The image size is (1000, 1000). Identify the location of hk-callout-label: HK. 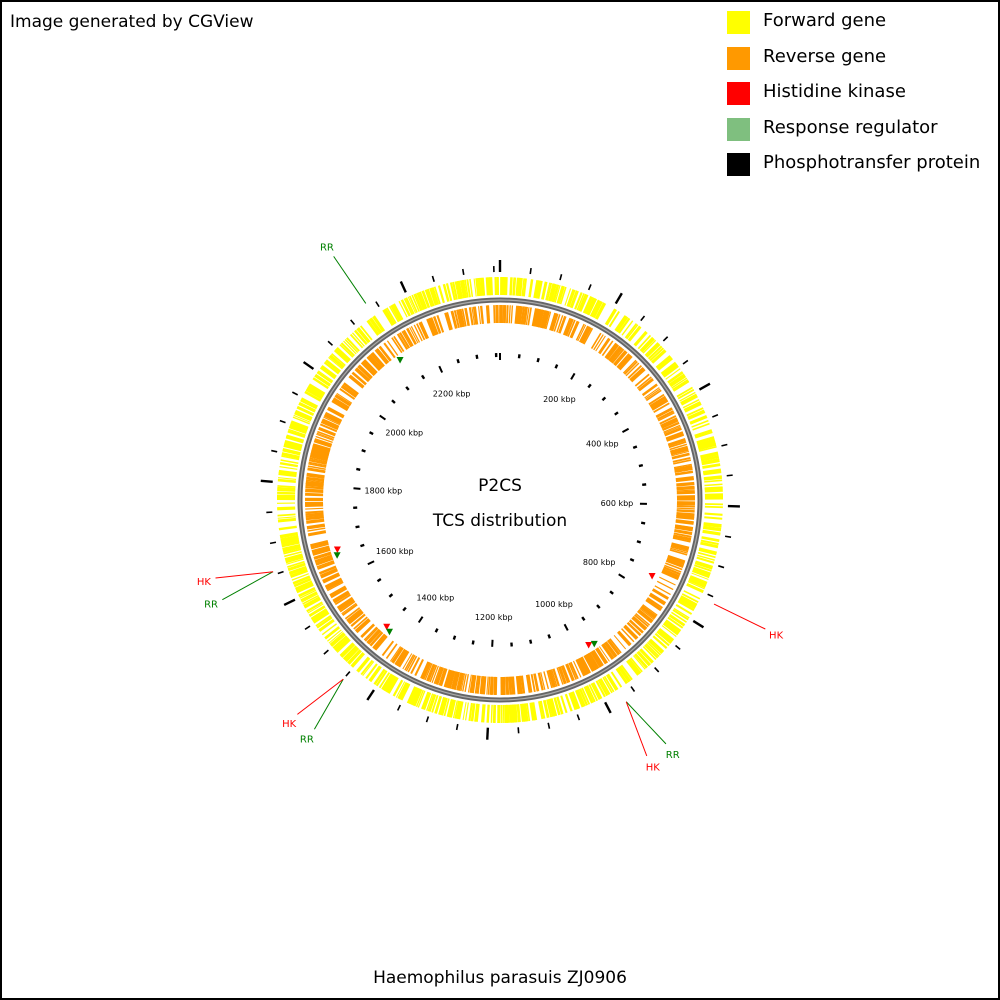
(653, 767).